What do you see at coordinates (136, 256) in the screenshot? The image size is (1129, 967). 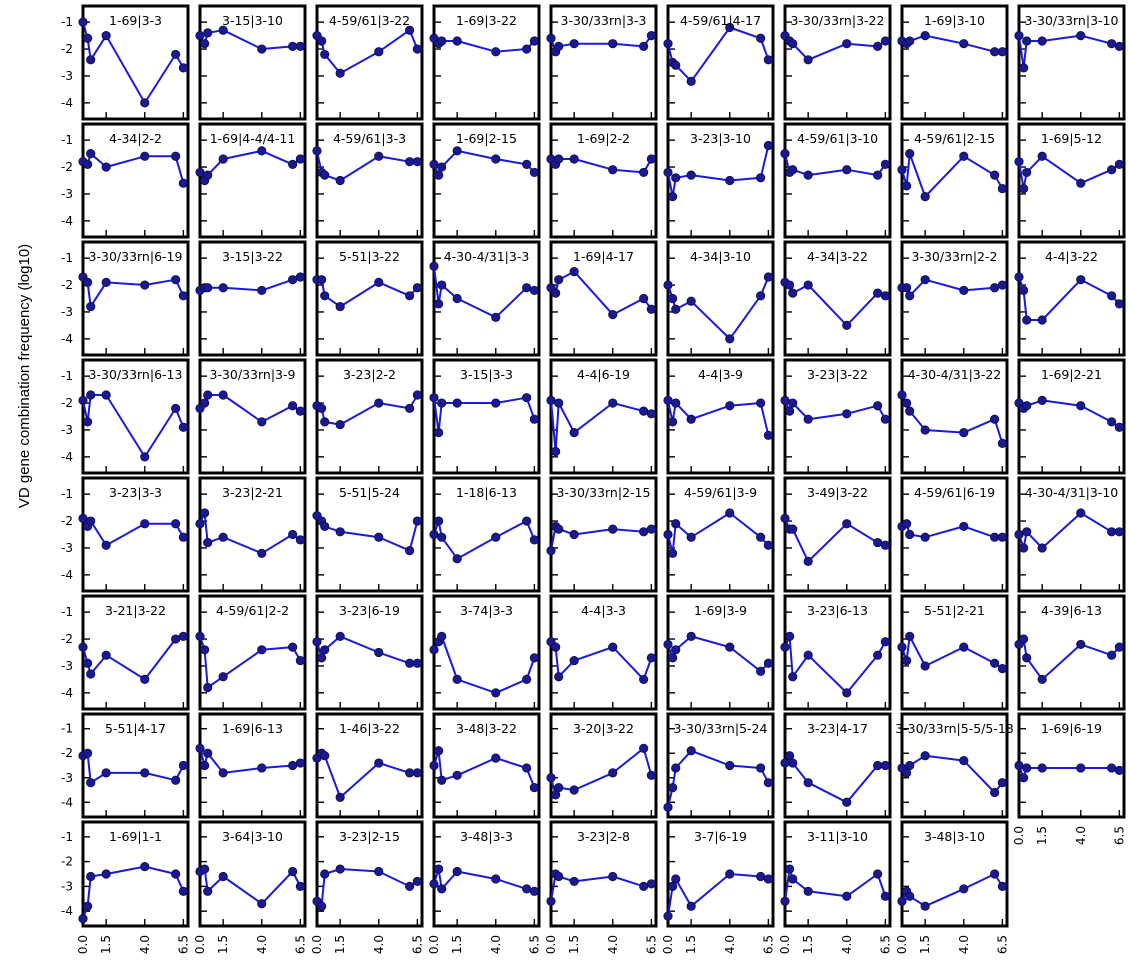 I see `panel-title: 3-30/33rn|6-19` at bounding box center [136, 256].